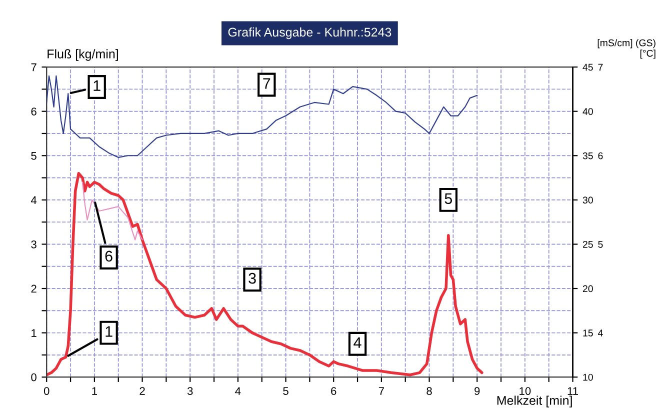 The height and width of the screenshot is (419, 666). Describe the element at coordinates (33, 112) in the screenshot. I see `y-tick-label: 6` at that location.